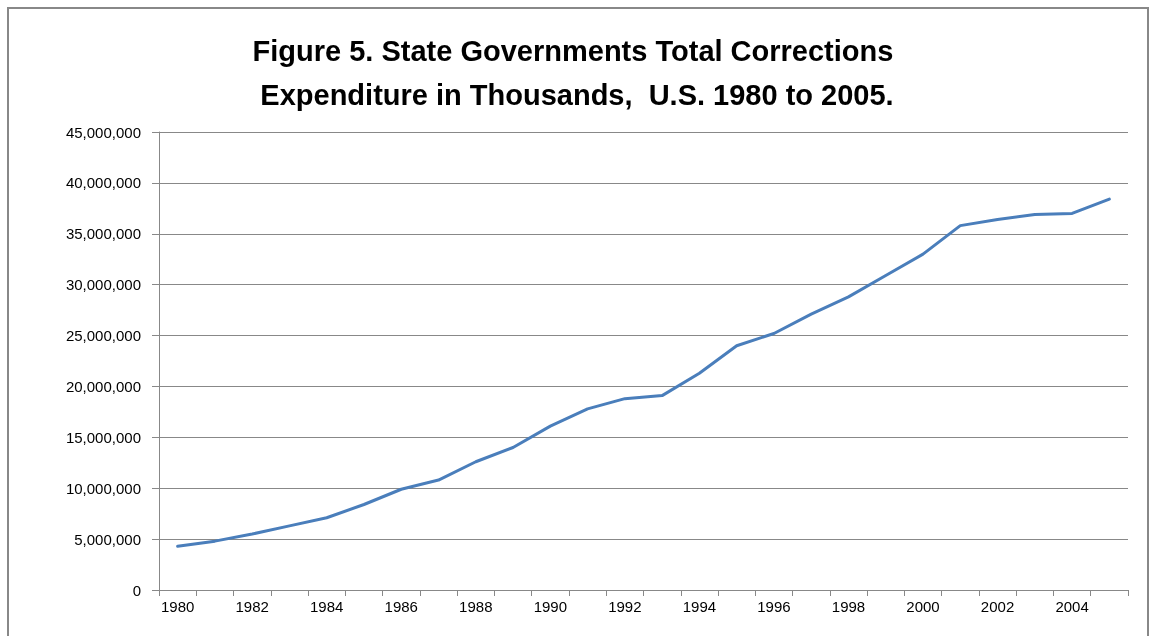 The height and width of the screenshot is (636, 1154). Describe the element at coordinates (476, 606) in the screenshot. I see `x-tick-label: 1988` at that location.